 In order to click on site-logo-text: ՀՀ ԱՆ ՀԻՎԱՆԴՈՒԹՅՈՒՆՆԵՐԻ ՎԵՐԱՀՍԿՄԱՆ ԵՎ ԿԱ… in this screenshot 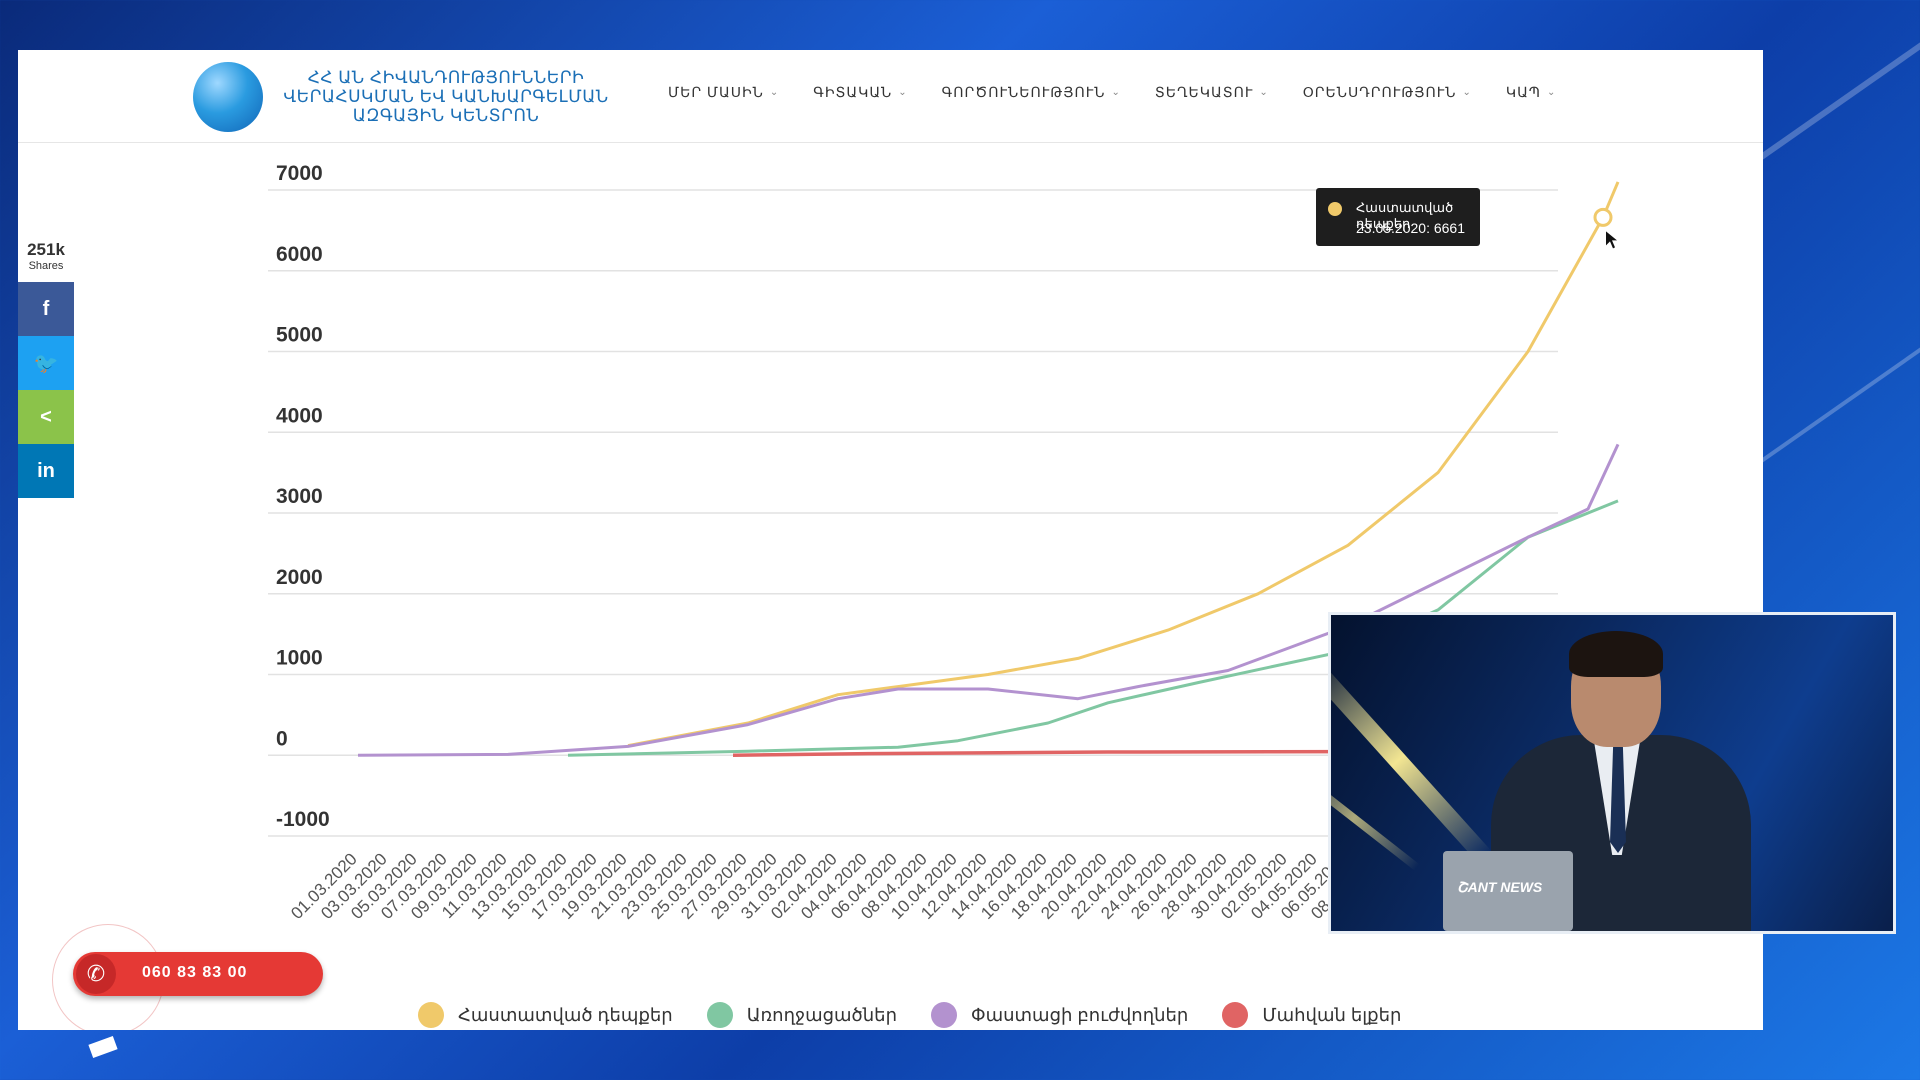, I will do `click(446, 96)`.